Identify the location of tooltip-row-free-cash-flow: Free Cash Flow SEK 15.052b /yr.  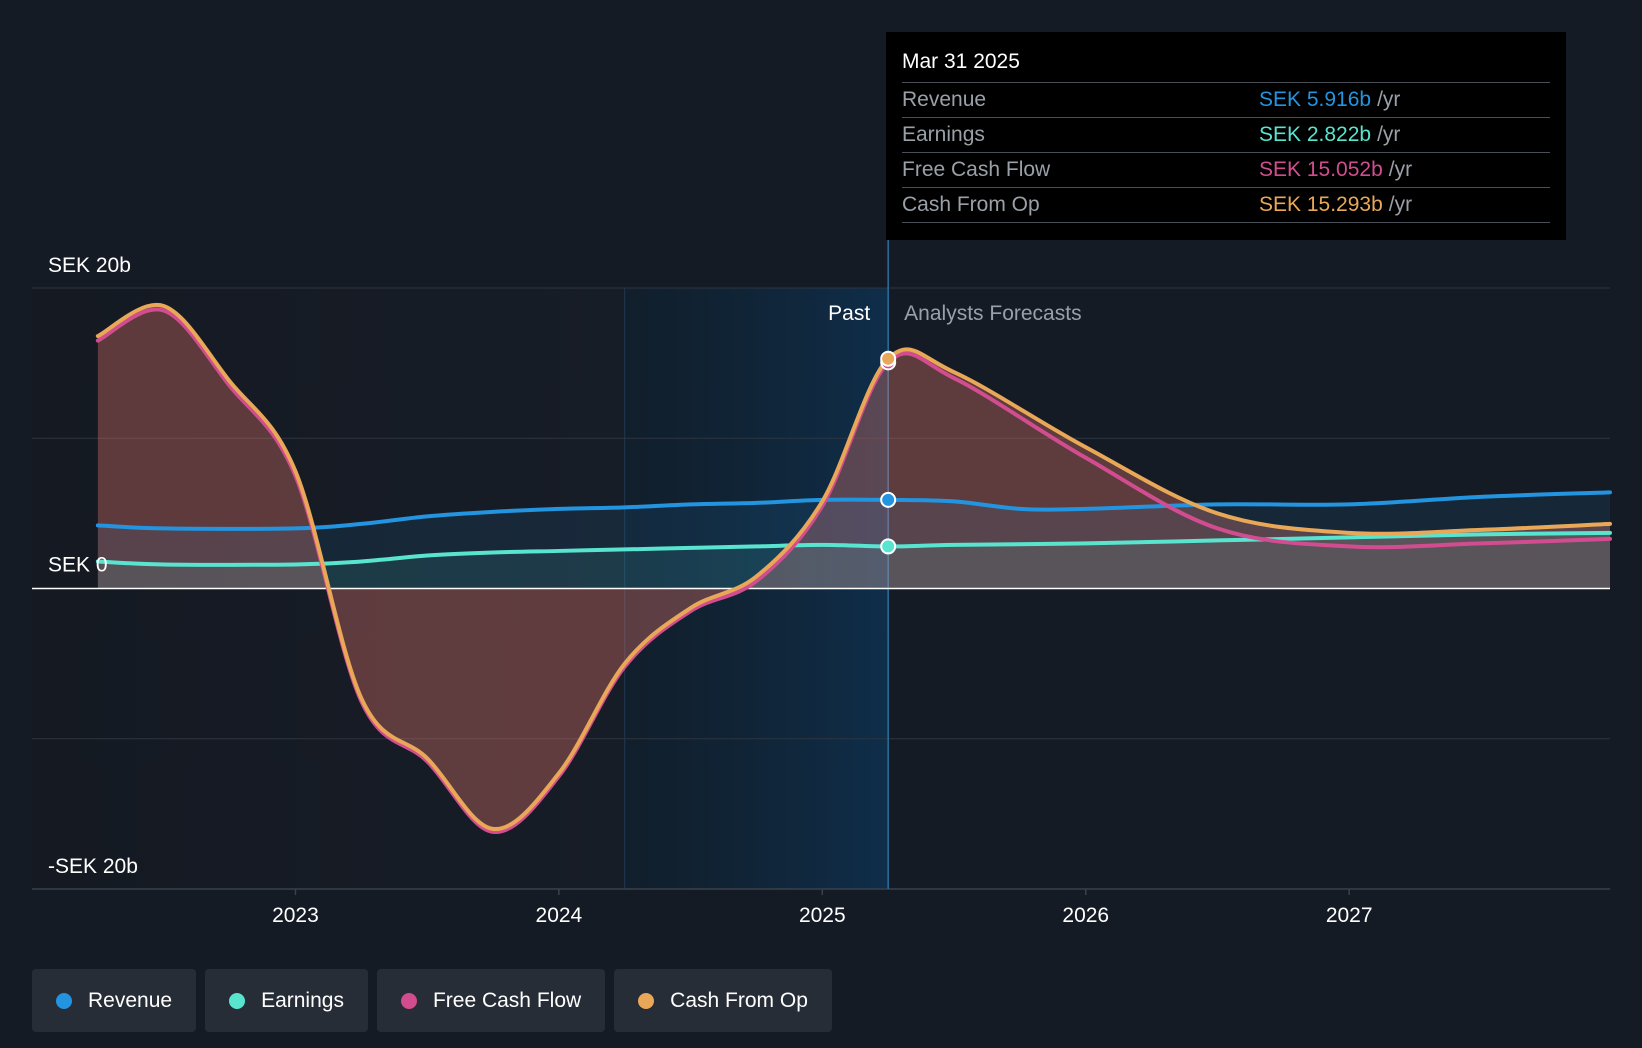
(1226, 170).